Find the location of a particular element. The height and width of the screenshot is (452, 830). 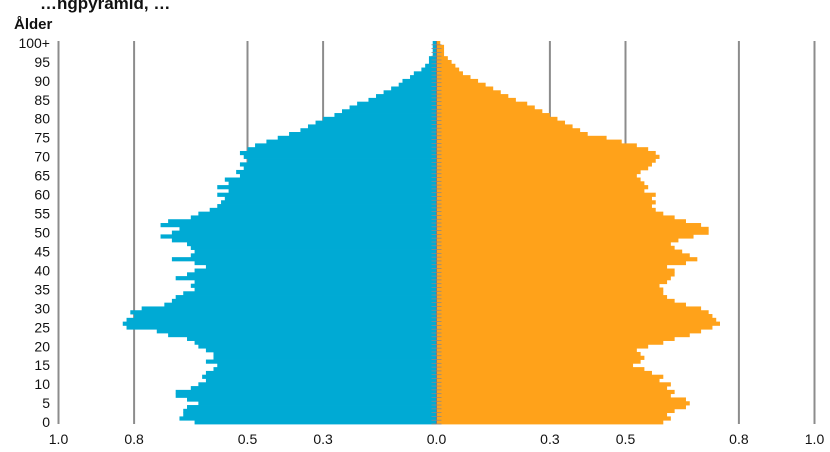

y-tick-label-90: 90 is located at coordinates (42, 81).